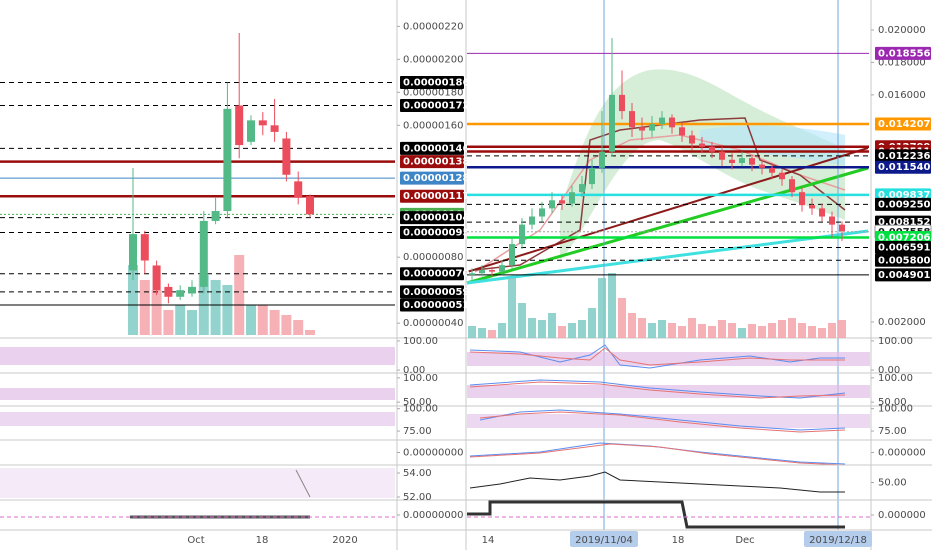  Describe the element at coordinates (904, 195) in the screenshot. I see `price-badge-label: 0.009837` at that location.